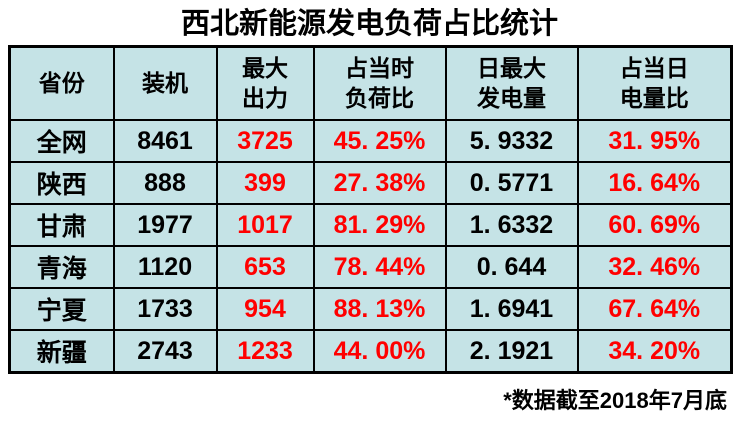  What do you see at coordinates (654, 267) in the screenshot?
I see `cell-daily-energy-ratio: 32. 46%` at bounding box center [654, 267].